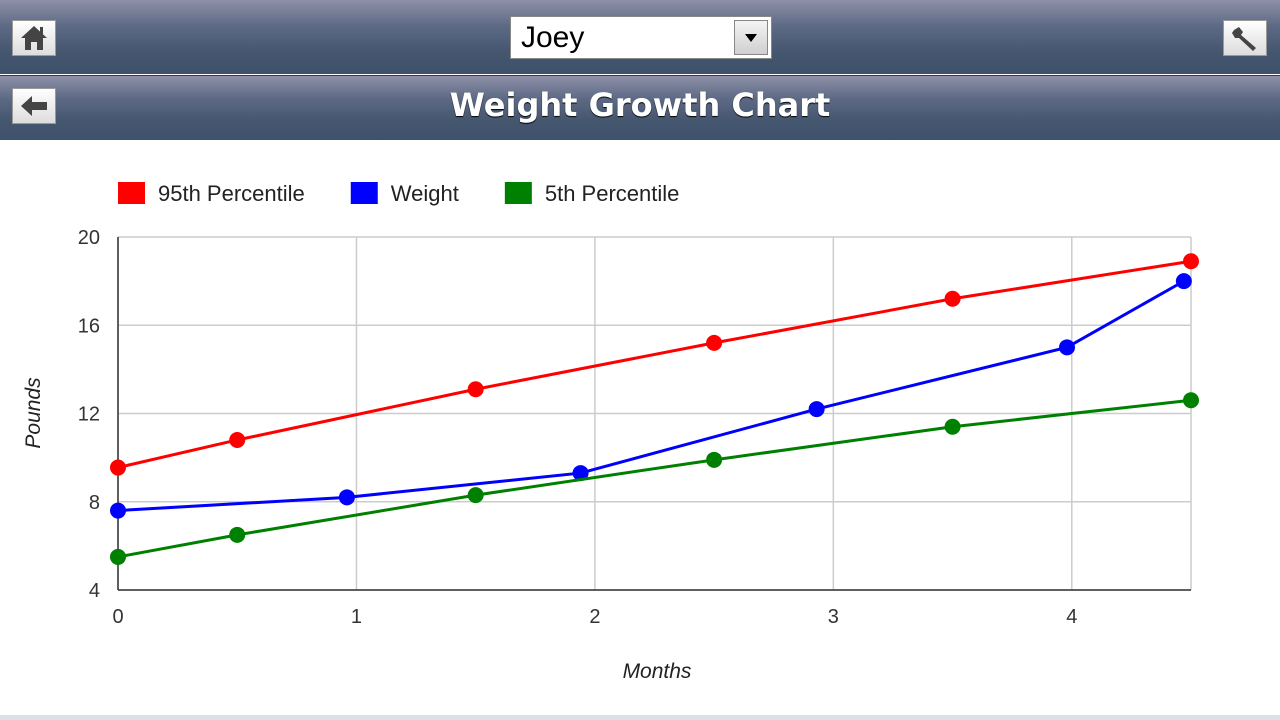 The height and width of the screenshot is (720, 1280). Describe the element at coordinates (33, 413) in the screenshot. I see `y-axis-label: Pounds` at that location.